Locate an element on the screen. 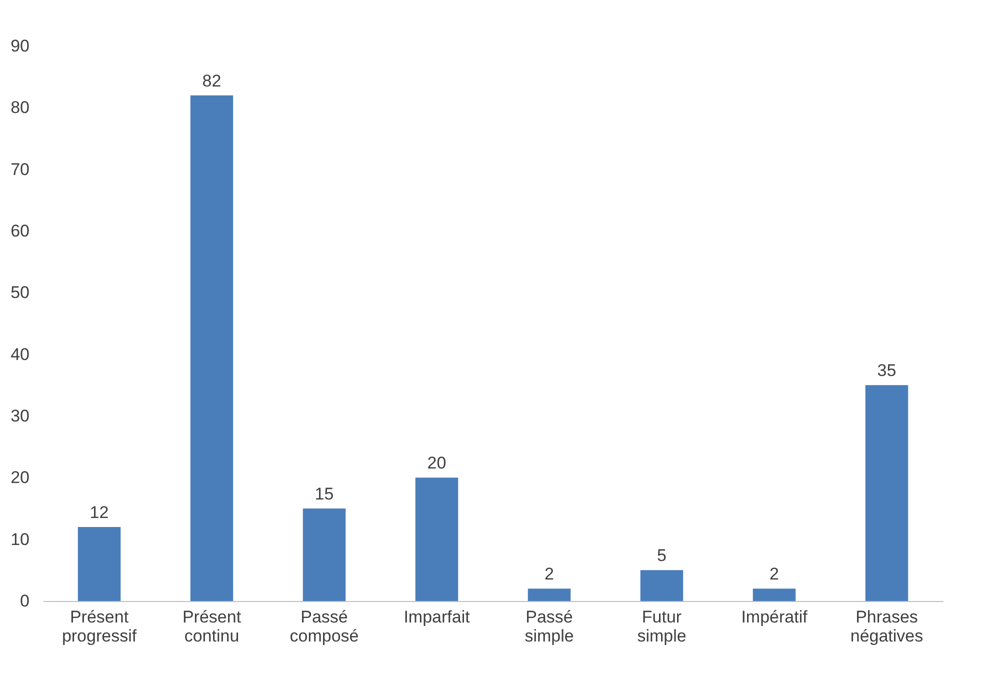  data-label: 12 is located at coordinates (99, 512).